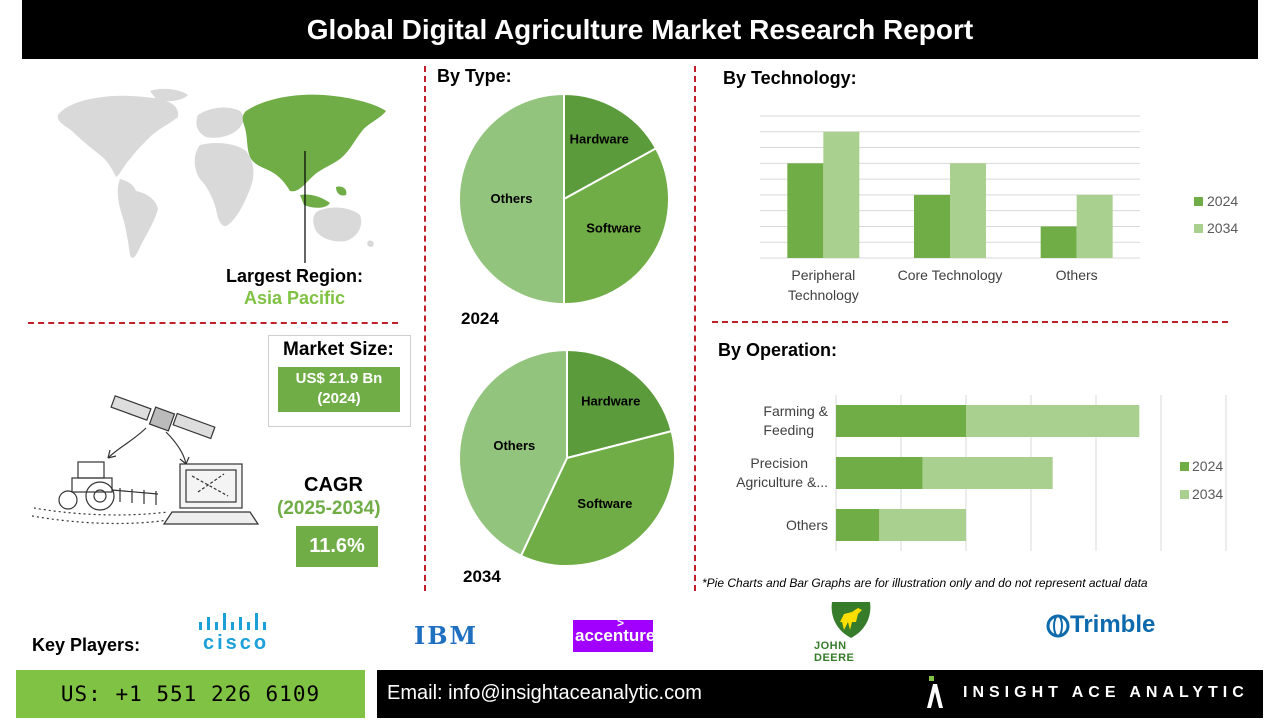 The width and height of the screenshot is (1280, 720). I want to click on john-deere-logo: JOHN DEERE, so click(851, 632).